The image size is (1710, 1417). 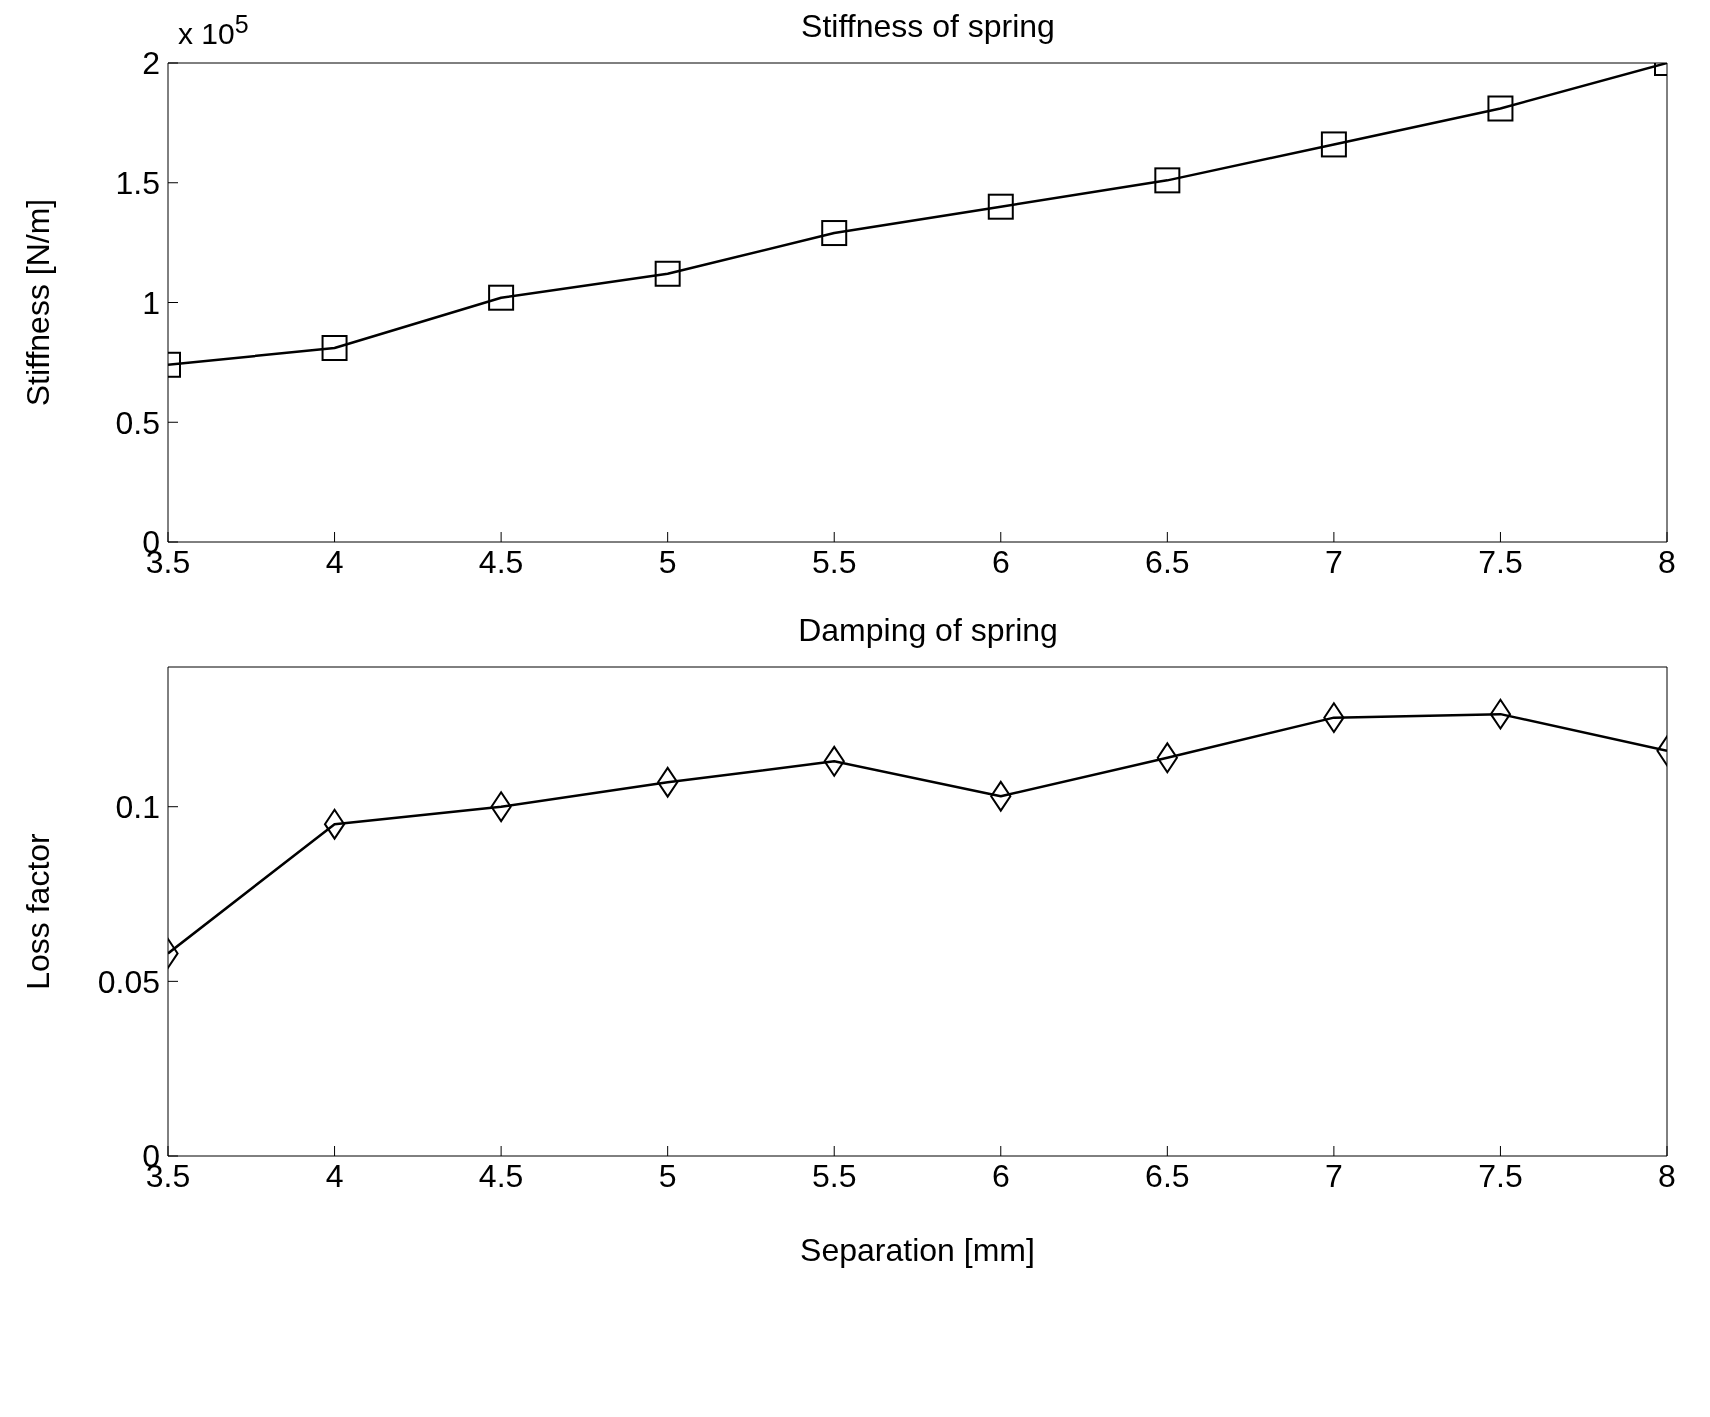 What do you see at coordinates (38, 911) in the screenshot?
I see `y-axis-title: Loss factor` at bounding box center [38, 911].